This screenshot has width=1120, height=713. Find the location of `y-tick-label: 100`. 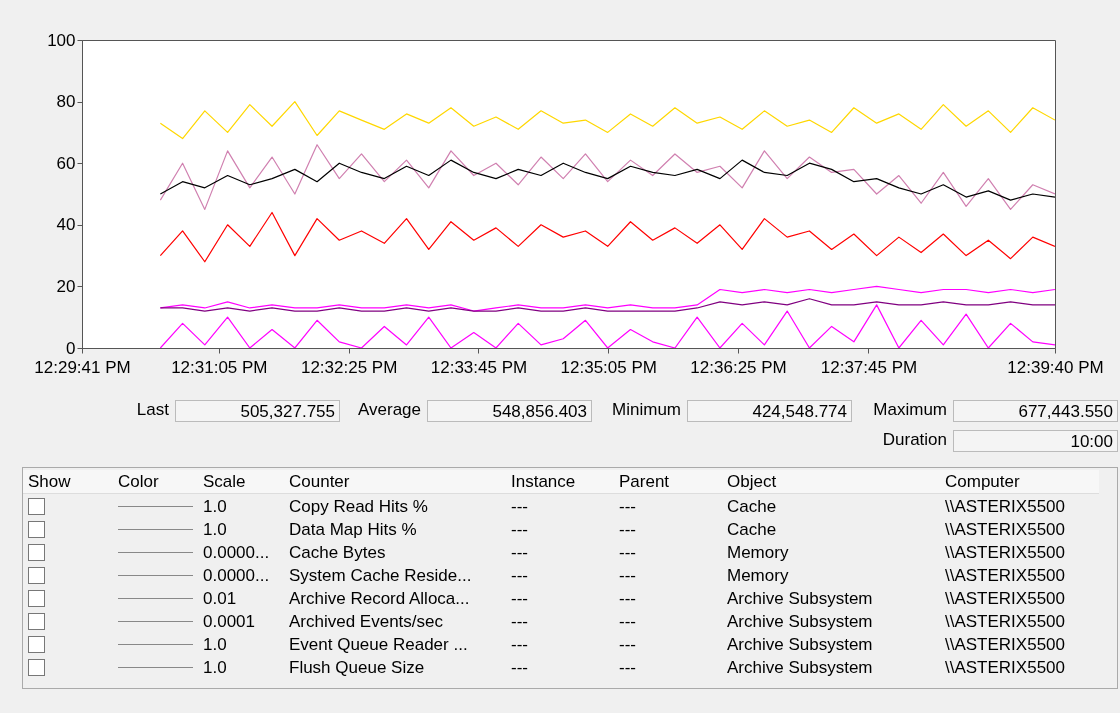

y-tick-label: 100 is located at coordinates (61, 40).